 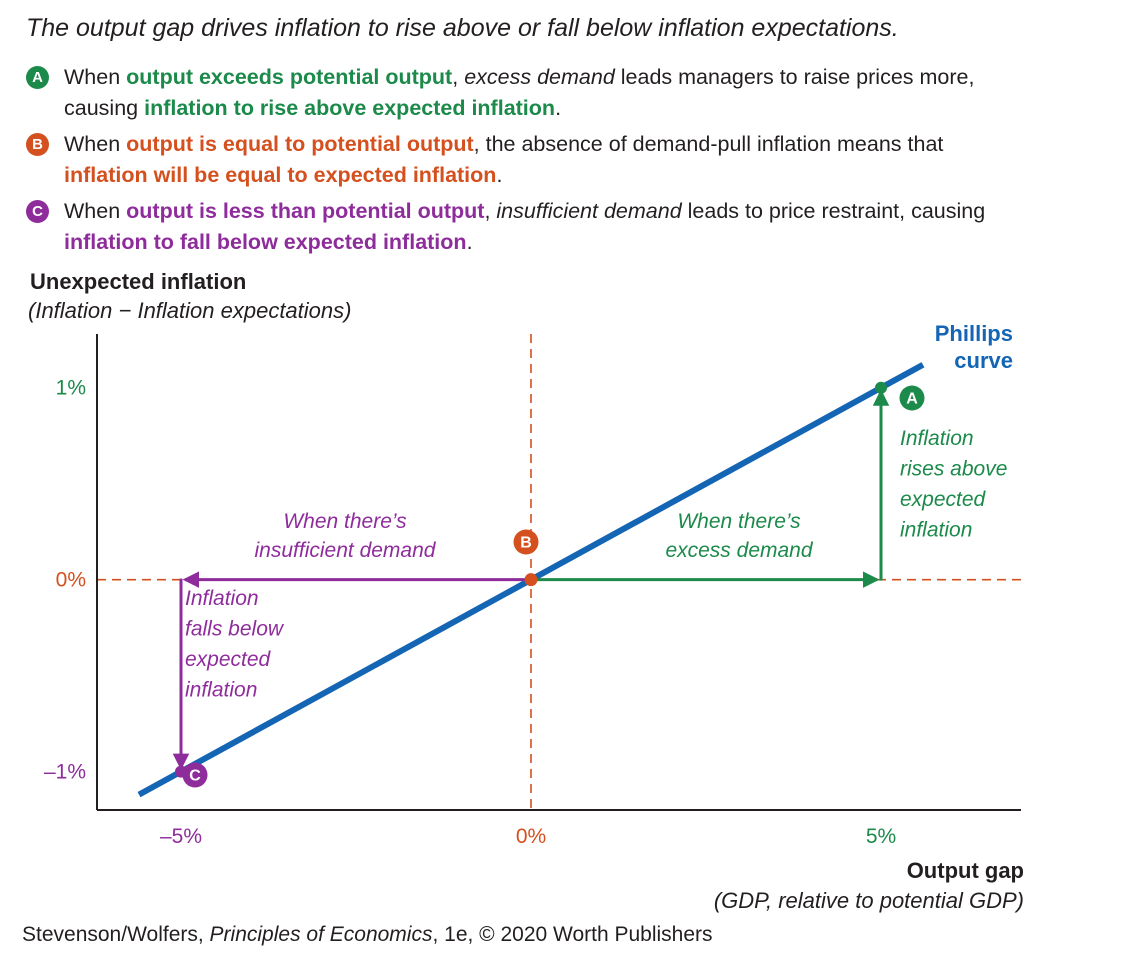 I want to click on x-tick-label-1: –5%, so click(x=181, y=836).